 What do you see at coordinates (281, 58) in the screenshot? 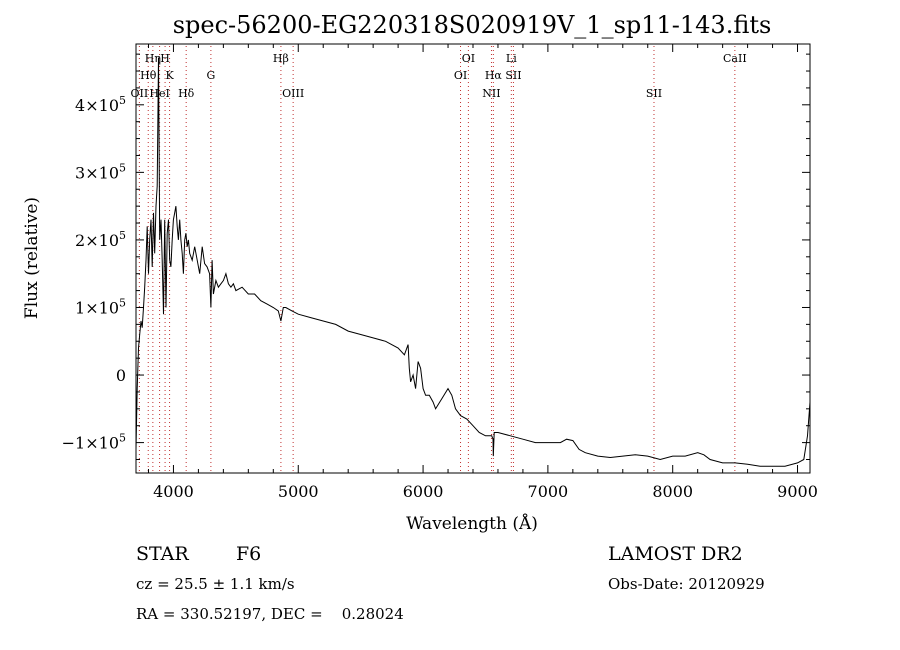
I see `line-label: Hβ` at bounding box center [281, 58].